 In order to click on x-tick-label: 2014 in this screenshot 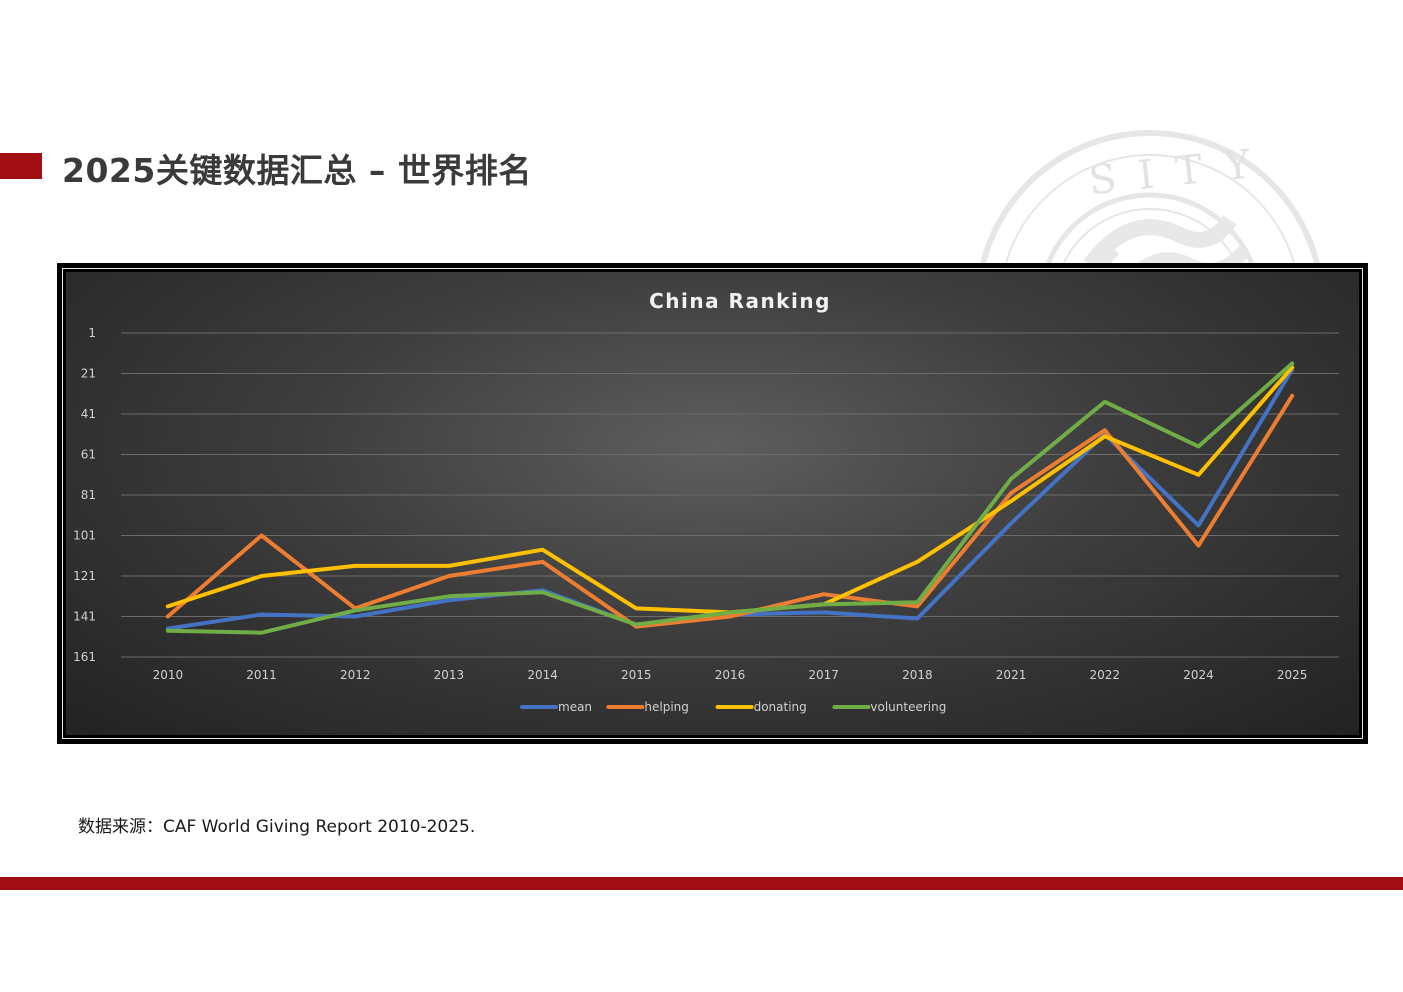, I will do `click(542, 675)`.